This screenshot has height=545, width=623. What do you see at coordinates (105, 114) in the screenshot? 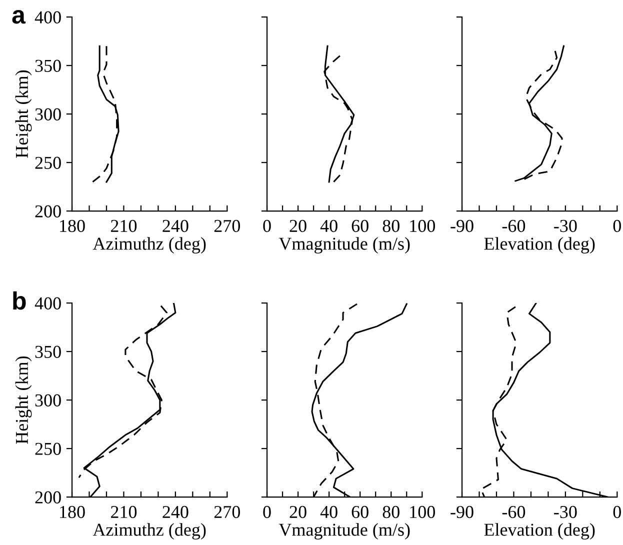
I see `line-series` at bounding box center [105, 114].